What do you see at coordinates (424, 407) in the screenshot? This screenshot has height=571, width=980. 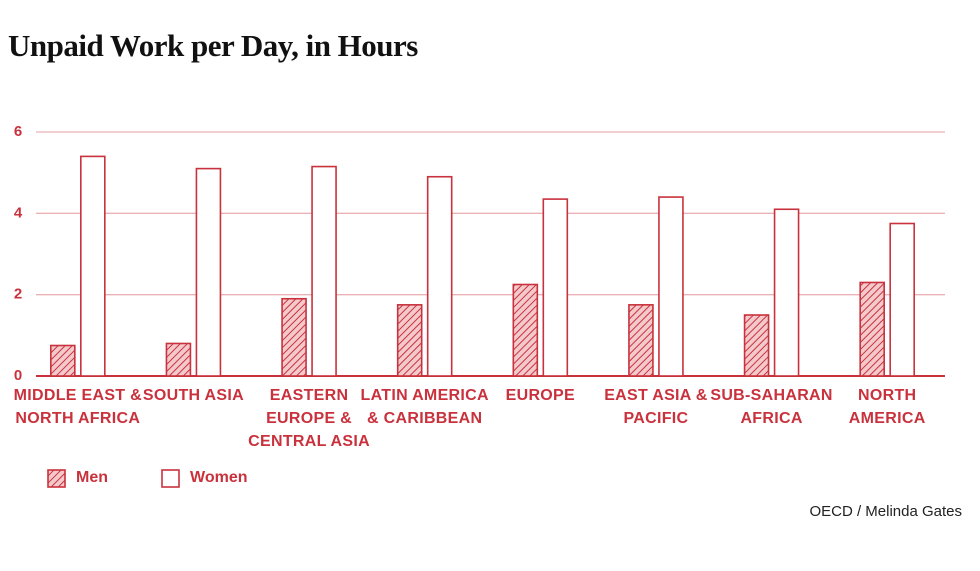 I see `x-tick-label: LATIN AMERICA & CARIBBEAN` at bounding box center [424, 407].